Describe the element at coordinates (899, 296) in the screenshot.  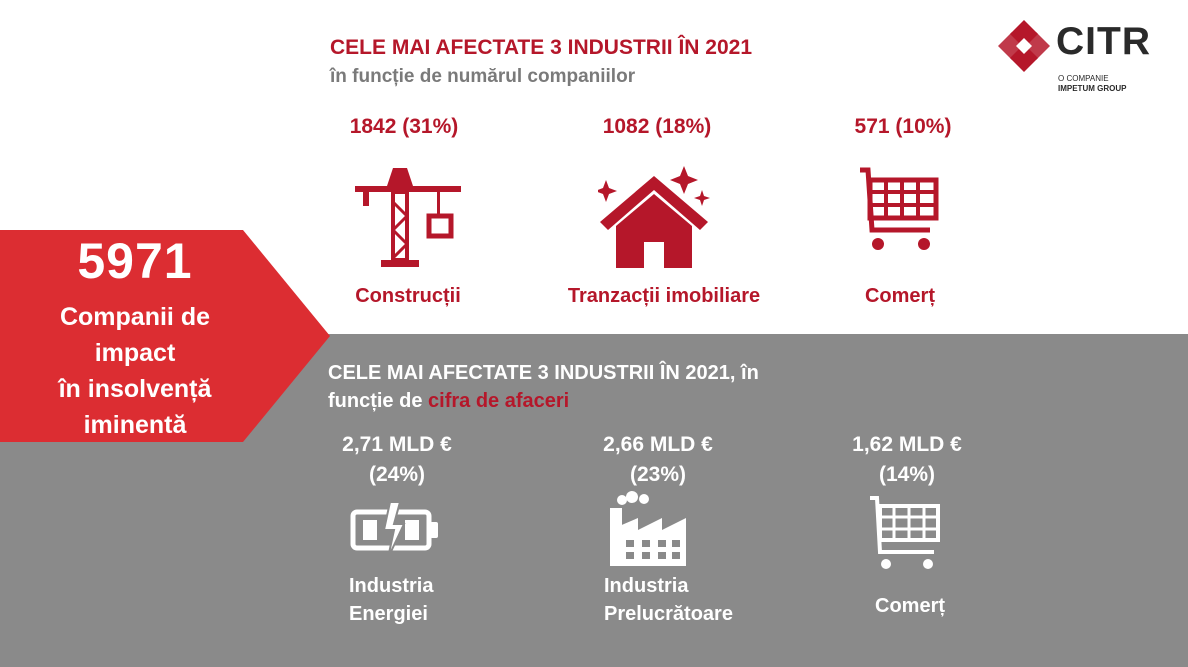
I see `commerce-label: Comerț` at that location.